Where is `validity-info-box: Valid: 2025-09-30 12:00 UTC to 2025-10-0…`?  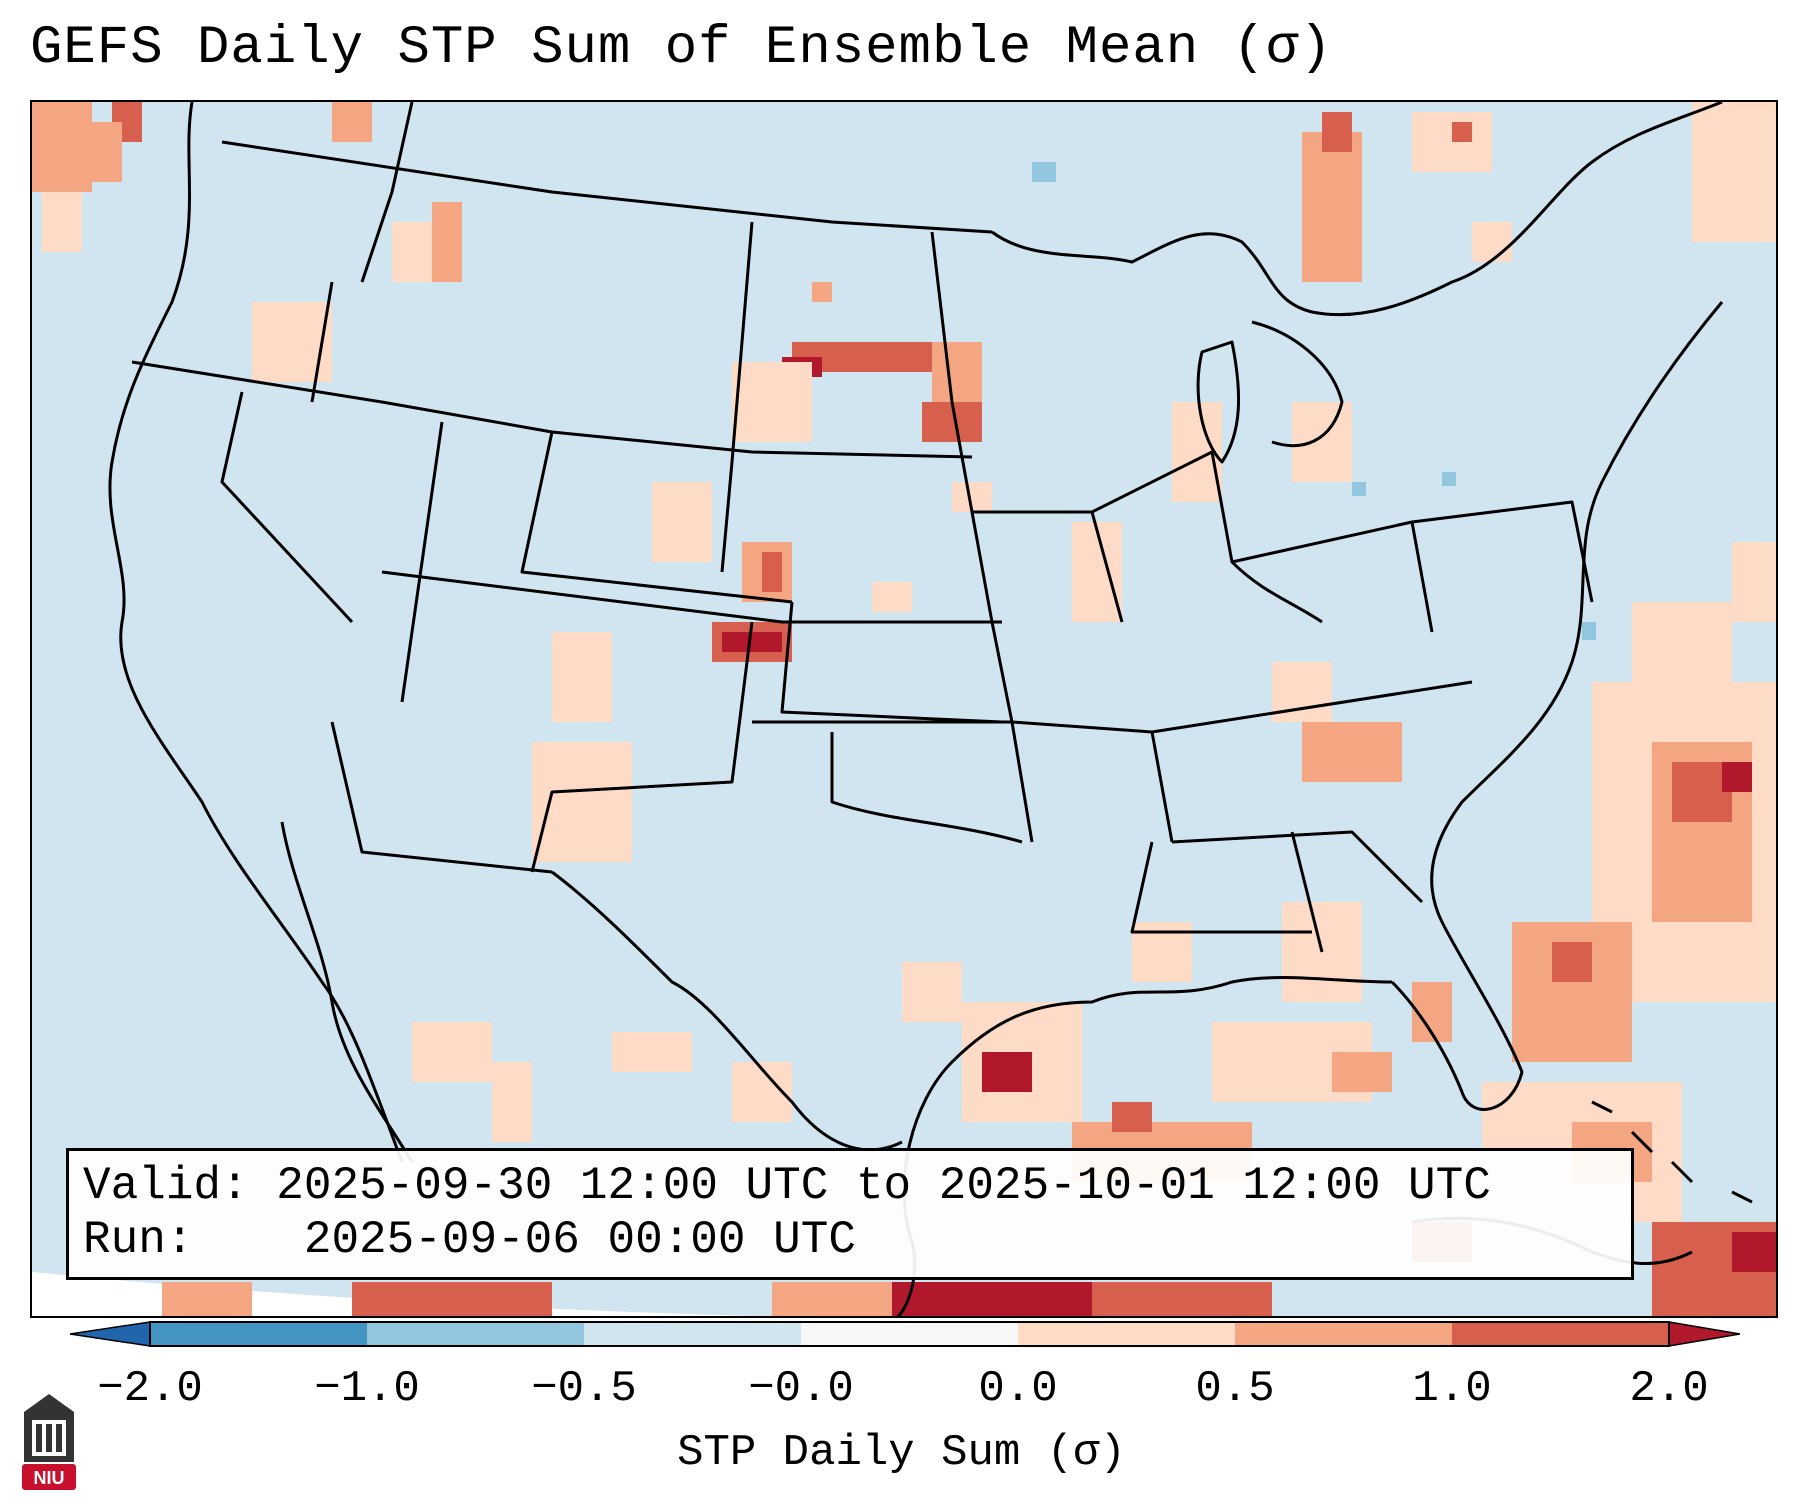 validity-info-box: Valid: 2025-09-30 12:00 UTC to 2025-10-0… is located at coordinates (850, 1214).